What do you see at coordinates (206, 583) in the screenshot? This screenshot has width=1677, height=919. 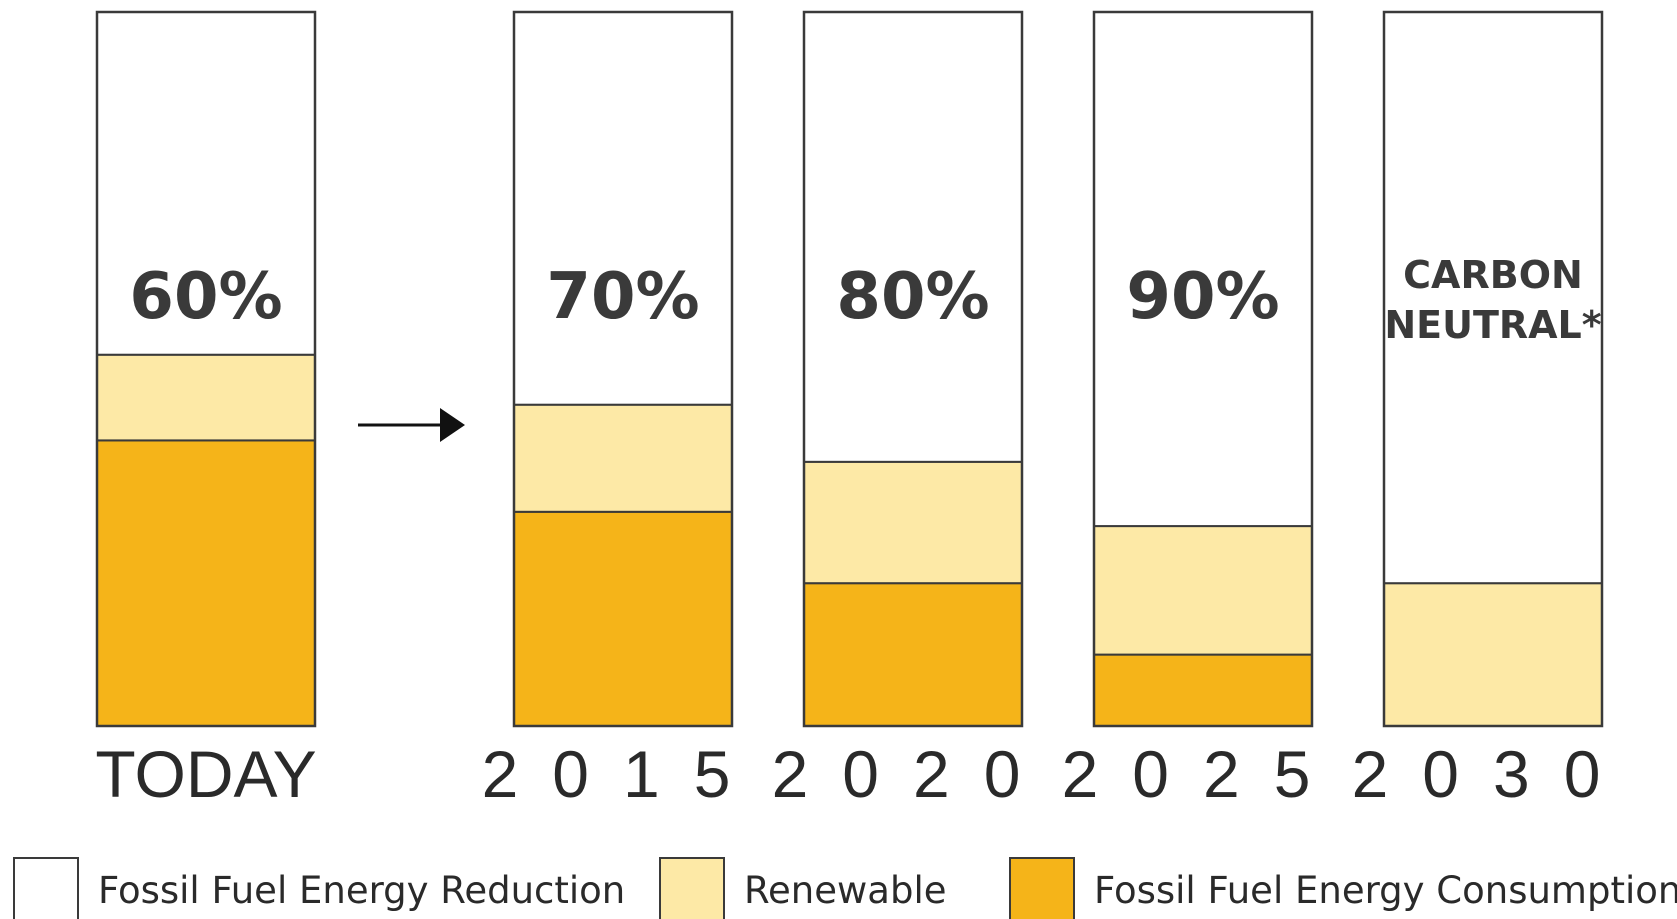 I see `bar-segment-fossil-consumption-today` at bounding box center [206, 583].